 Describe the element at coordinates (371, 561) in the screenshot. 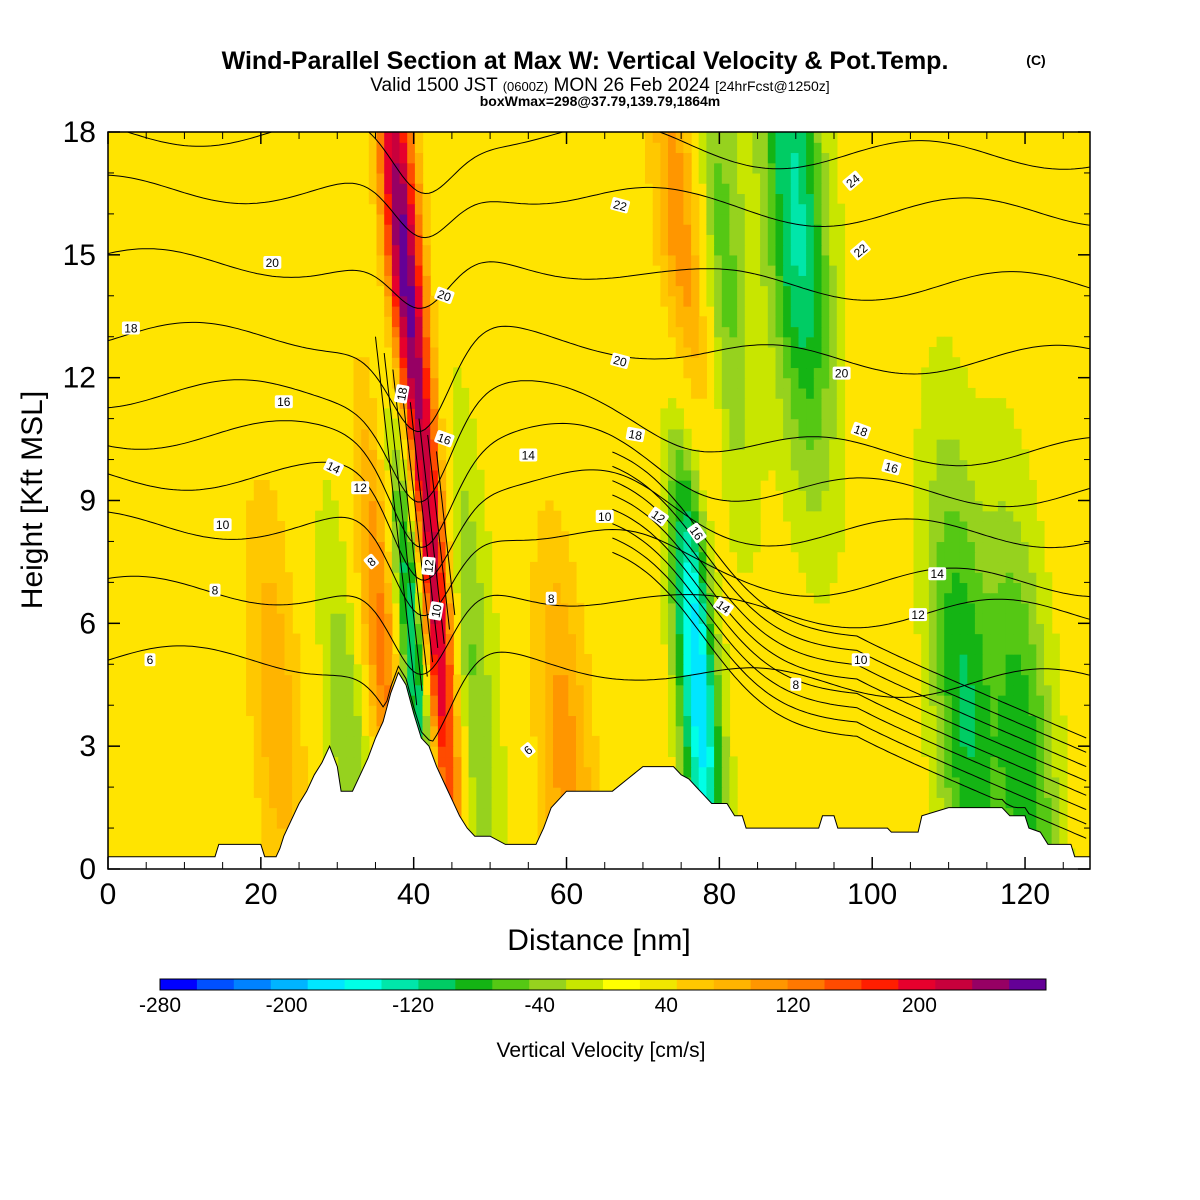

I see `theta-contour-label: 8` at that location.